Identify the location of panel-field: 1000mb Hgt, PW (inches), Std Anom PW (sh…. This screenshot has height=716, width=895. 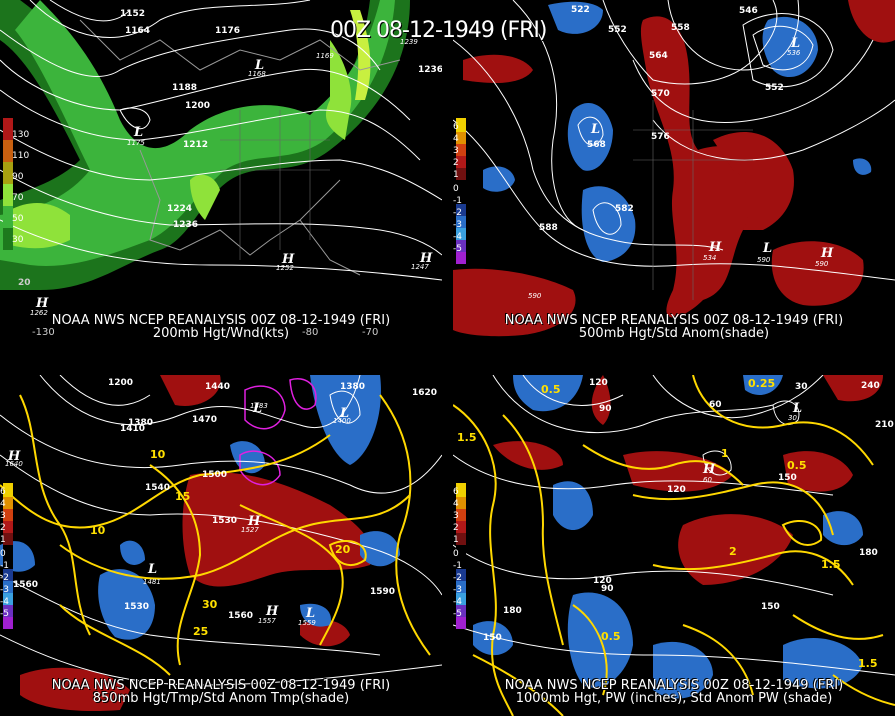
(674, 698).